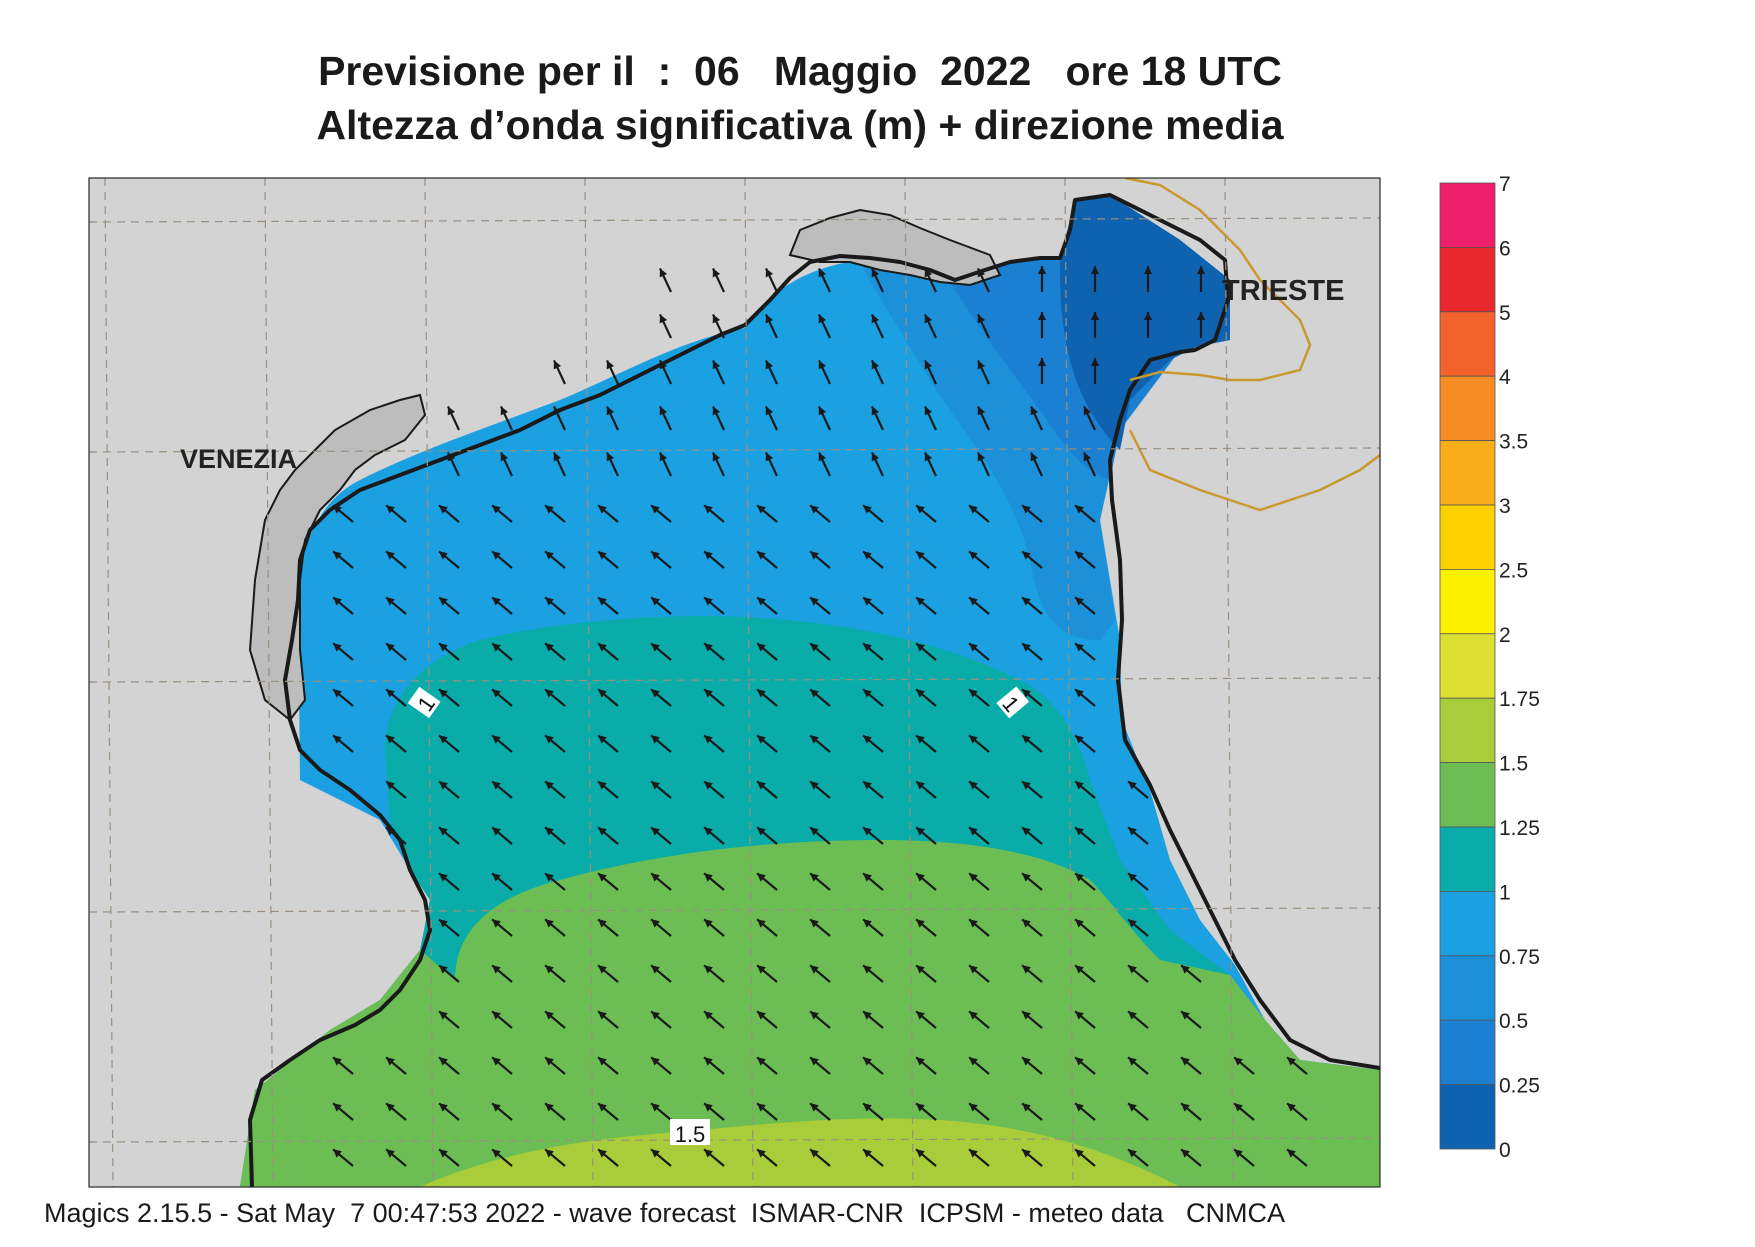 This screenshot has width=1755, height=1247. Describe the element at coordinates (1513, 1021) in the screenshot. I see `legend-label: 0.5` at that location.